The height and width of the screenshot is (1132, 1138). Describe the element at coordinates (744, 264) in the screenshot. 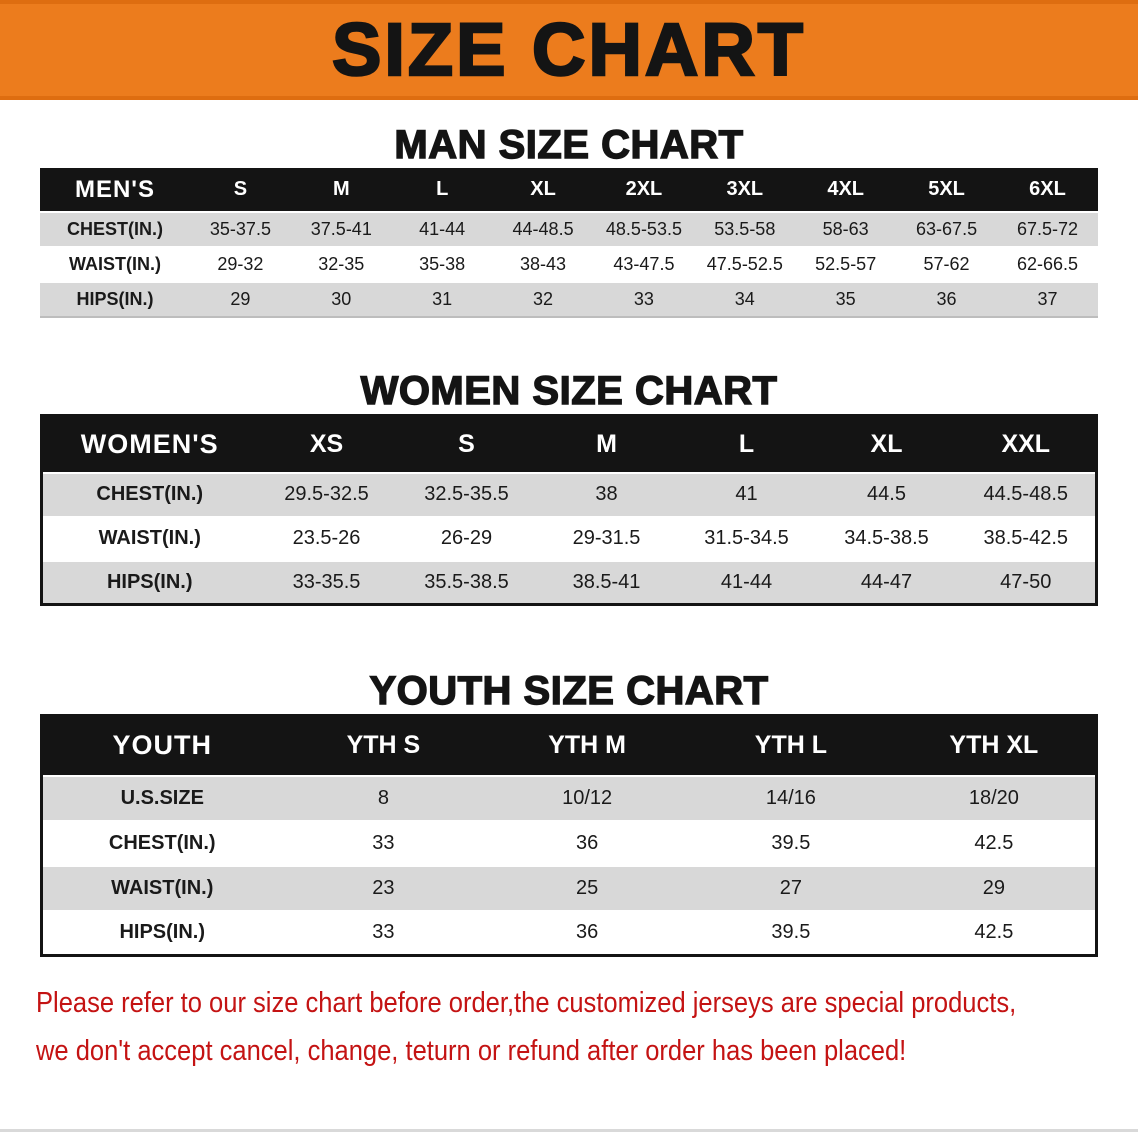

I see `value-cell: 47.5-52.5` at that location.